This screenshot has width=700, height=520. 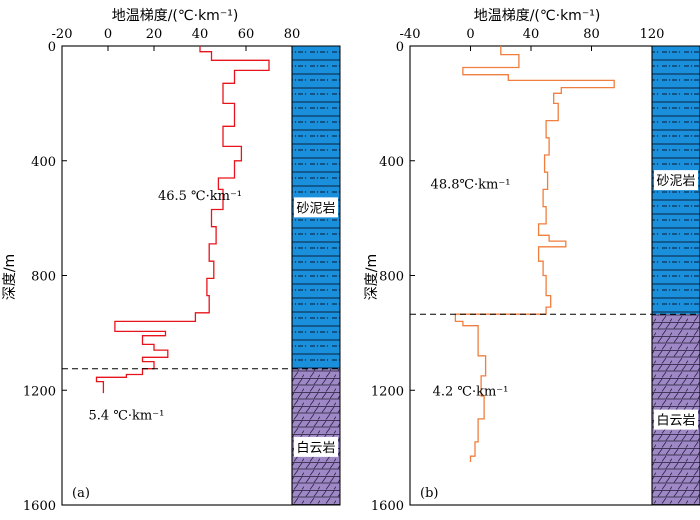 What do you see at coordinates (62, 34) in the screenshot?
I see `x-tick-label: -20` at bounding box center [62, 34].